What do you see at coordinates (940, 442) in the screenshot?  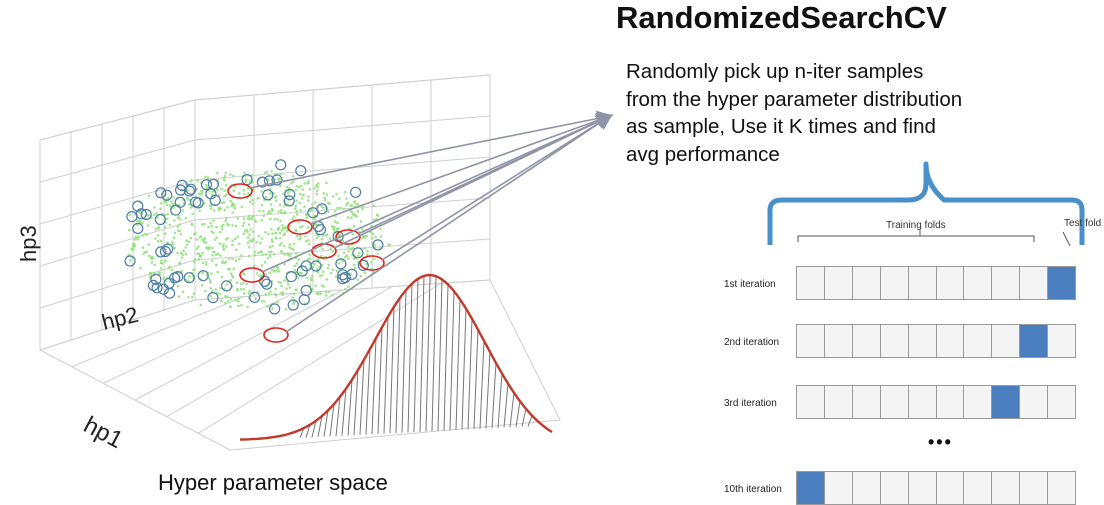 I see `ellipsis: •••` at bounding box center [940, 442].